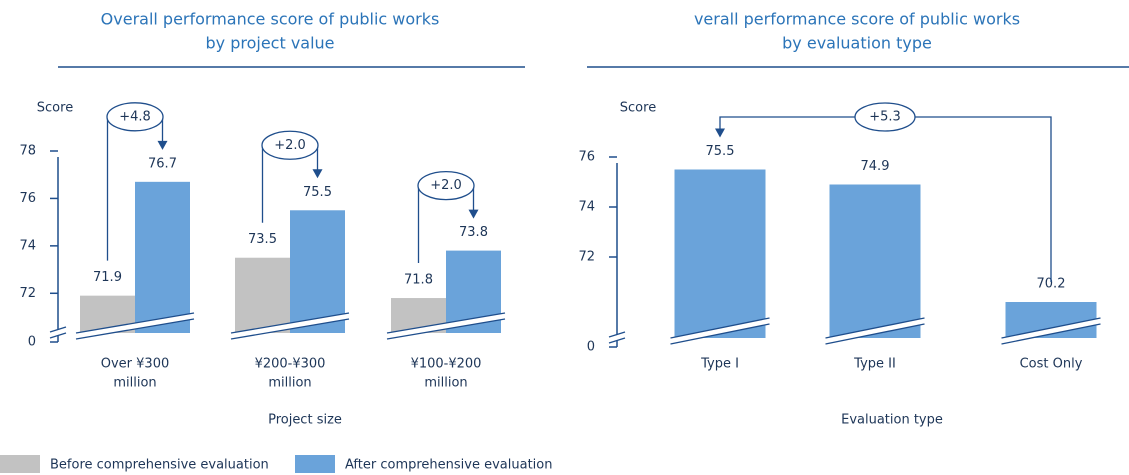 The height and width of the screenshot is (475, 1129). I want to click on x-tick-label: ¥100-¥200, so click(446, 364).